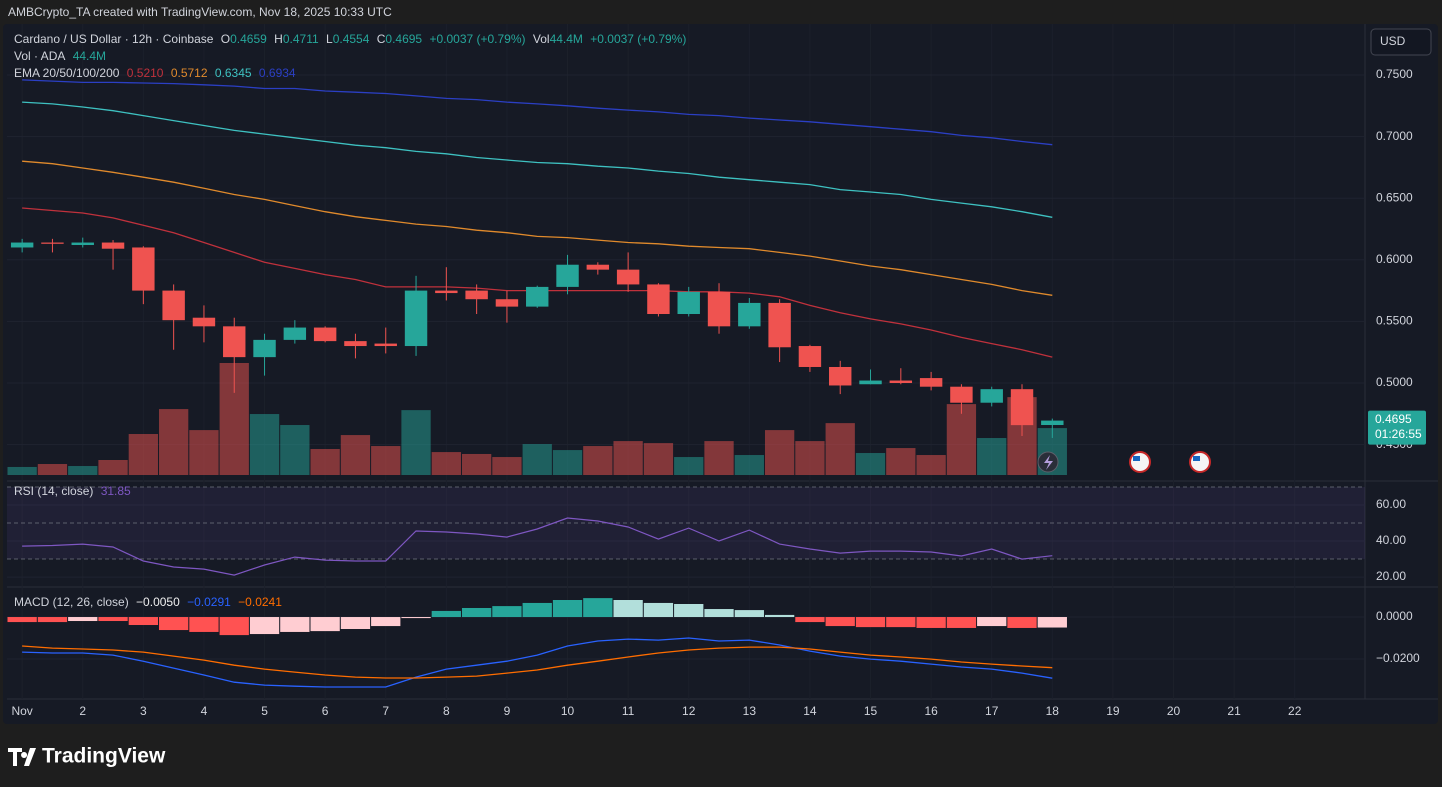  What do you see at coordinates (209, 602) in the screenshot?
I see `macd-value: −0.0291` at bounding box center [209, 602].